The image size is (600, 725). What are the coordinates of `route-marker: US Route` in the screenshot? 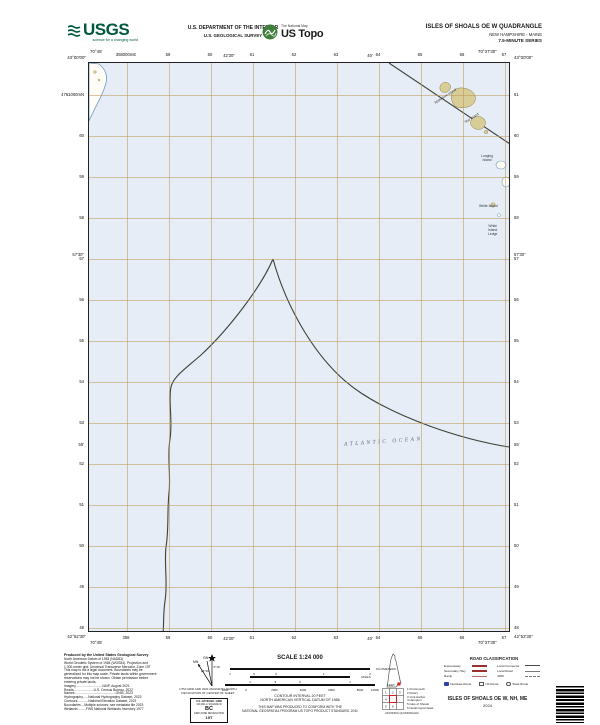 It's located at (489, 684).